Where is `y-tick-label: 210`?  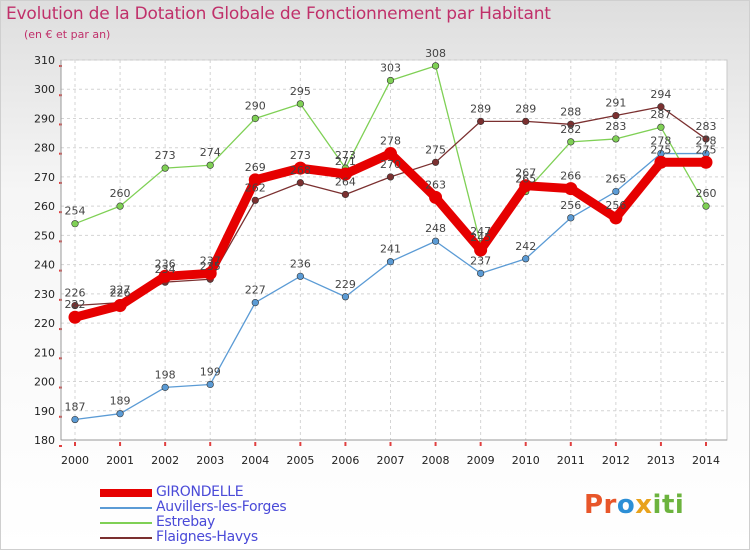 y-tick-label: 210 is located at coordinates (44, 352).